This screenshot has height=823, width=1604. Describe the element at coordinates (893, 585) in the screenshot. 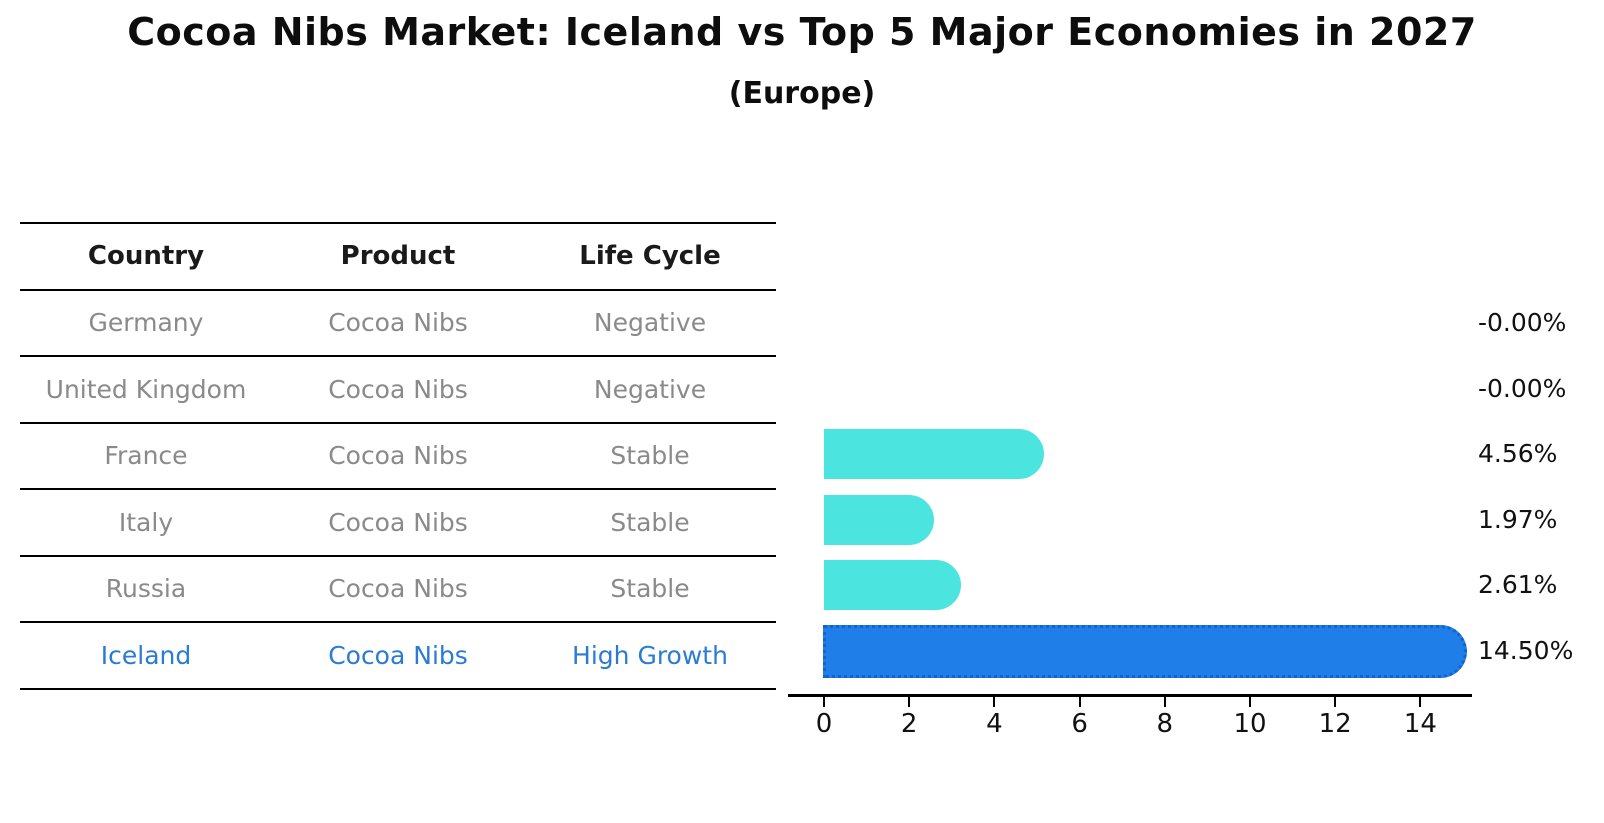

I see `bar-russia` at that location.